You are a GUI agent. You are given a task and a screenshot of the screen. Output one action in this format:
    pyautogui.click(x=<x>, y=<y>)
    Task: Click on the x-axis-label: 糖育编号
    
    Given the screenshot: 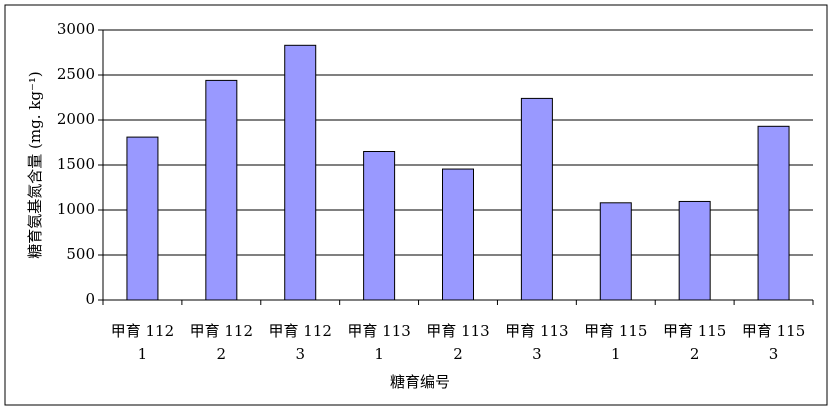 What is the action you would take?
    pyautogui.click(x=420, y=382)
    